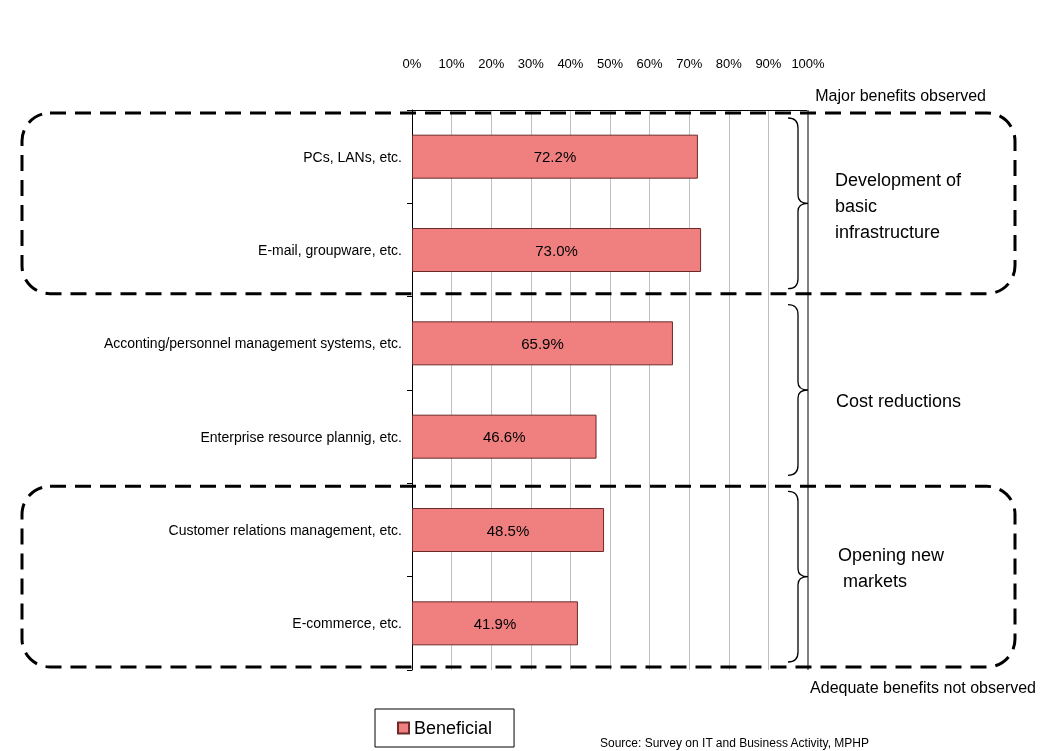 The height and width of the screenshot is (751, 1048). I want to click on y-tick-label: E-mail, groupware, etc., so click(330, 250).